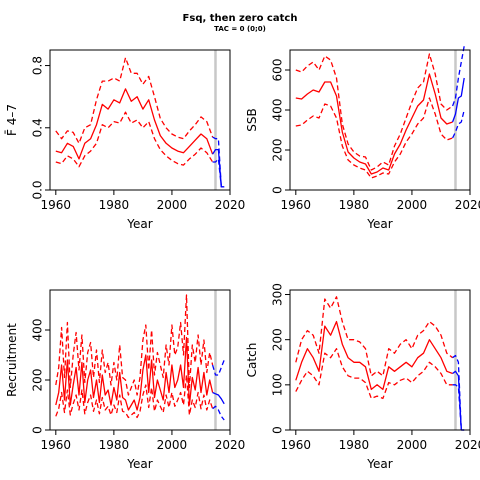 The image size is (480, 480). What do you see at coordinates (278, 150) in the screenshot?
I see `panel-1-ytick-label-200: 200` at bounding box center [278, 150].